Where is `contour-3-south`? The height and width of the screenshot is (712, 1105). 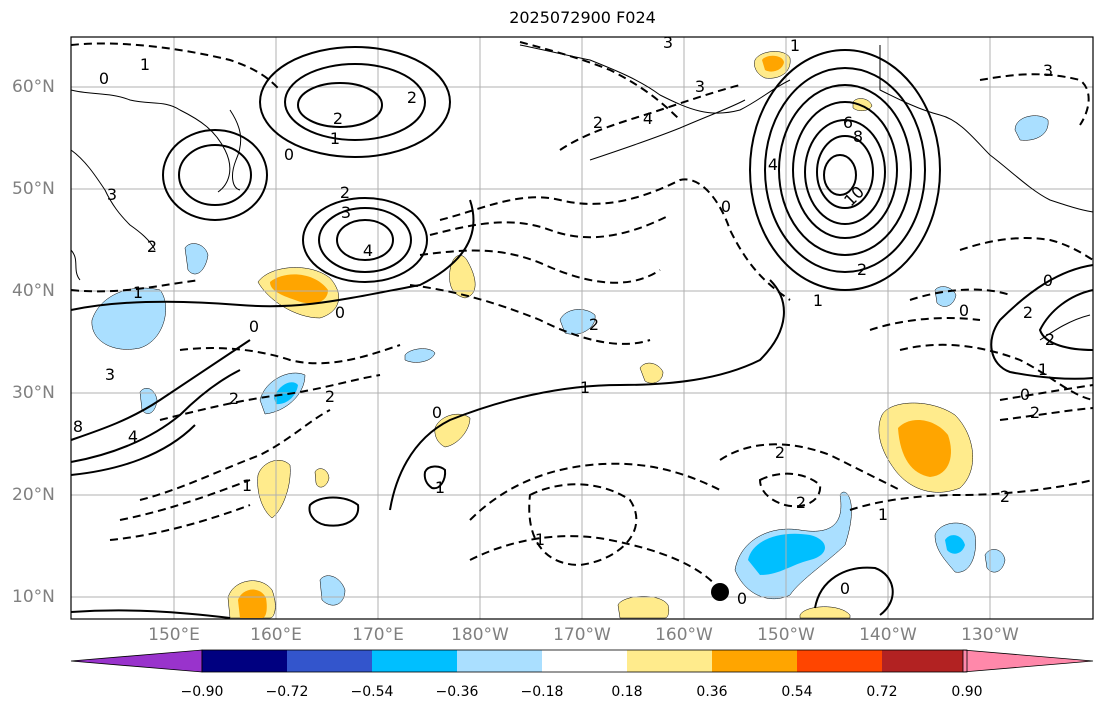 contour-3-south is located at coordinates (365, 240).